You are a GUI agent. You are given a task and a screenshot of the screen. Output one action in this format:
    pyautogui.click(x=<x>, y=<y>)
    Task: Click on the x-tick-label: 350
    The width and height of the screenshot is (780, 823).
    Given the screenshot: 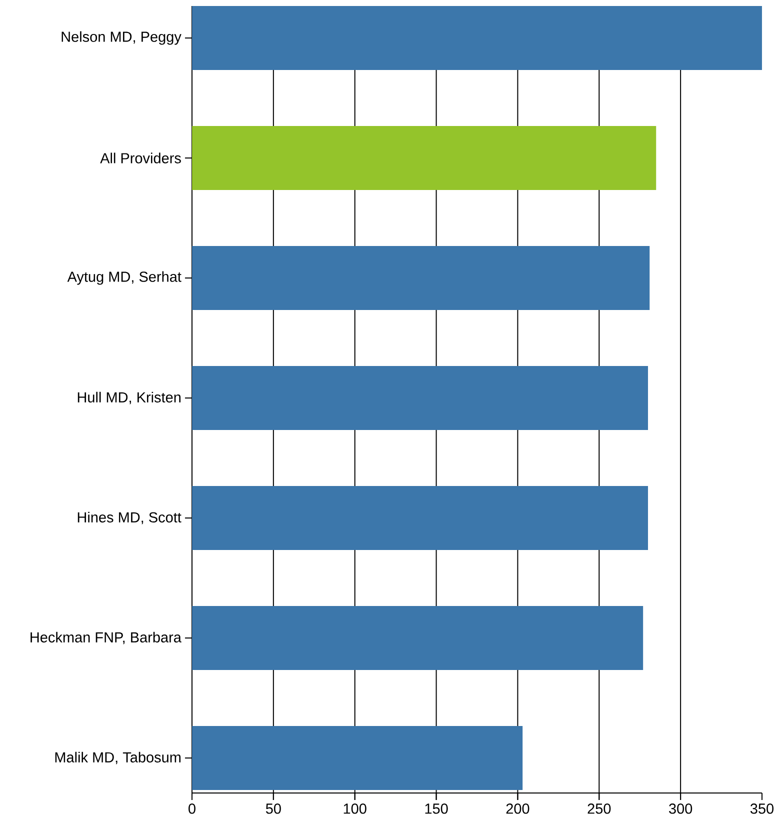 What is the action you would take?
    pyautogui.click(x=762, y=809)
    